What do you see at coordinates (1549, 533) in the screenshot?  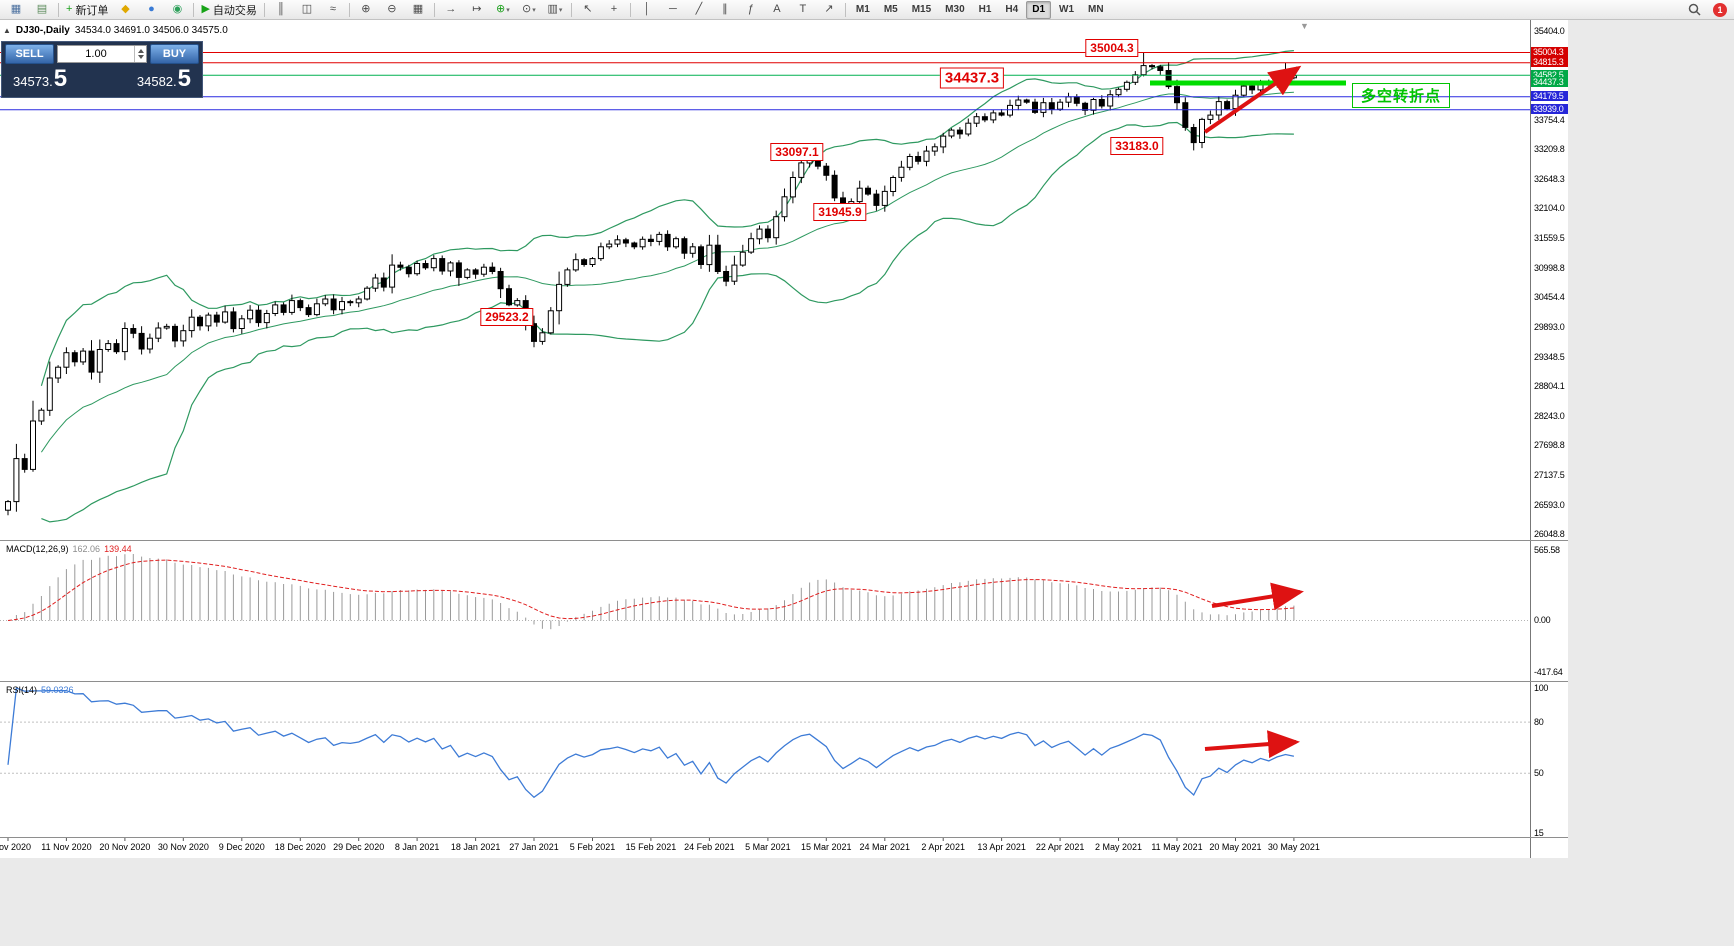 I see `price-scale-label: 26048.8` at bounding box center [1549, 533].